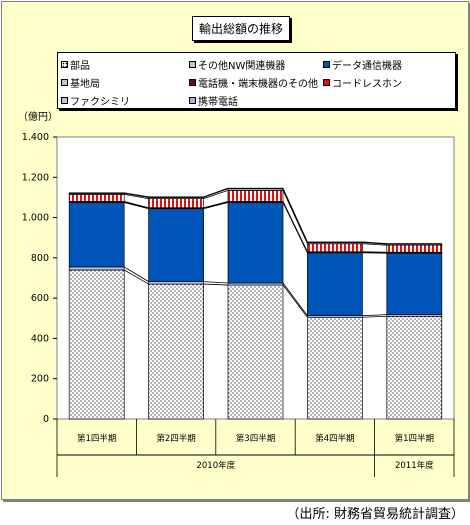 The height and width of the screenshot is (525, 470). What do you see at coordinates (38, 117) in the screenshot?
I see `y-axis-unit-label: （億円）` at bounding box center [38, 117].